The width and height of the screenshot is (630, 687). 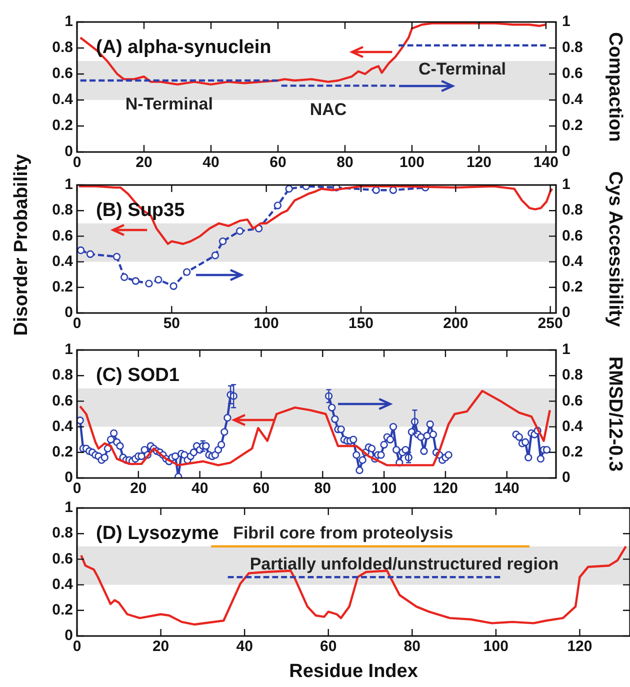 I want to click on series-label: Partially unfolded/unstructured region, so click(x=404, y=564).